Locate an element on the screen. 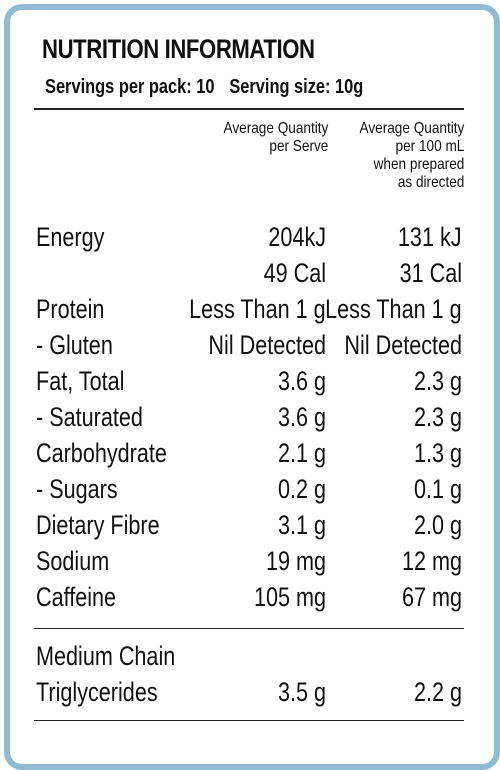  nutrient-row: Triglycerides 3.5 g 2.2 g is located at coordinates (250, 694).